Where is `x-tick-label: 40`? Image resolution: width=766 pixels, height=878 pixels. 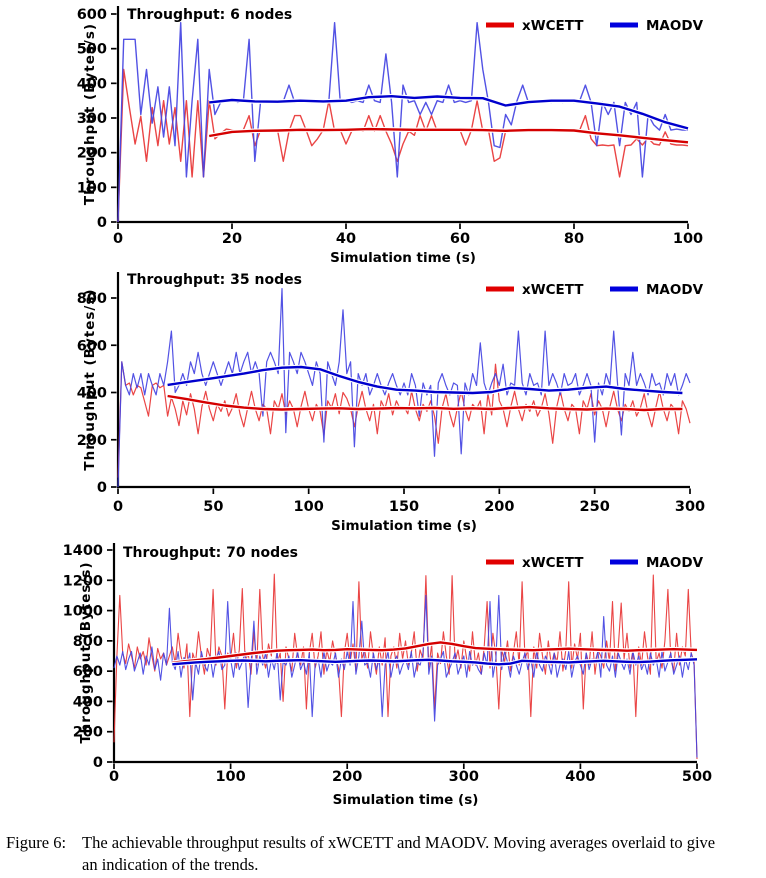 x-tick-label: 40 is located at coordinates (346, 239).